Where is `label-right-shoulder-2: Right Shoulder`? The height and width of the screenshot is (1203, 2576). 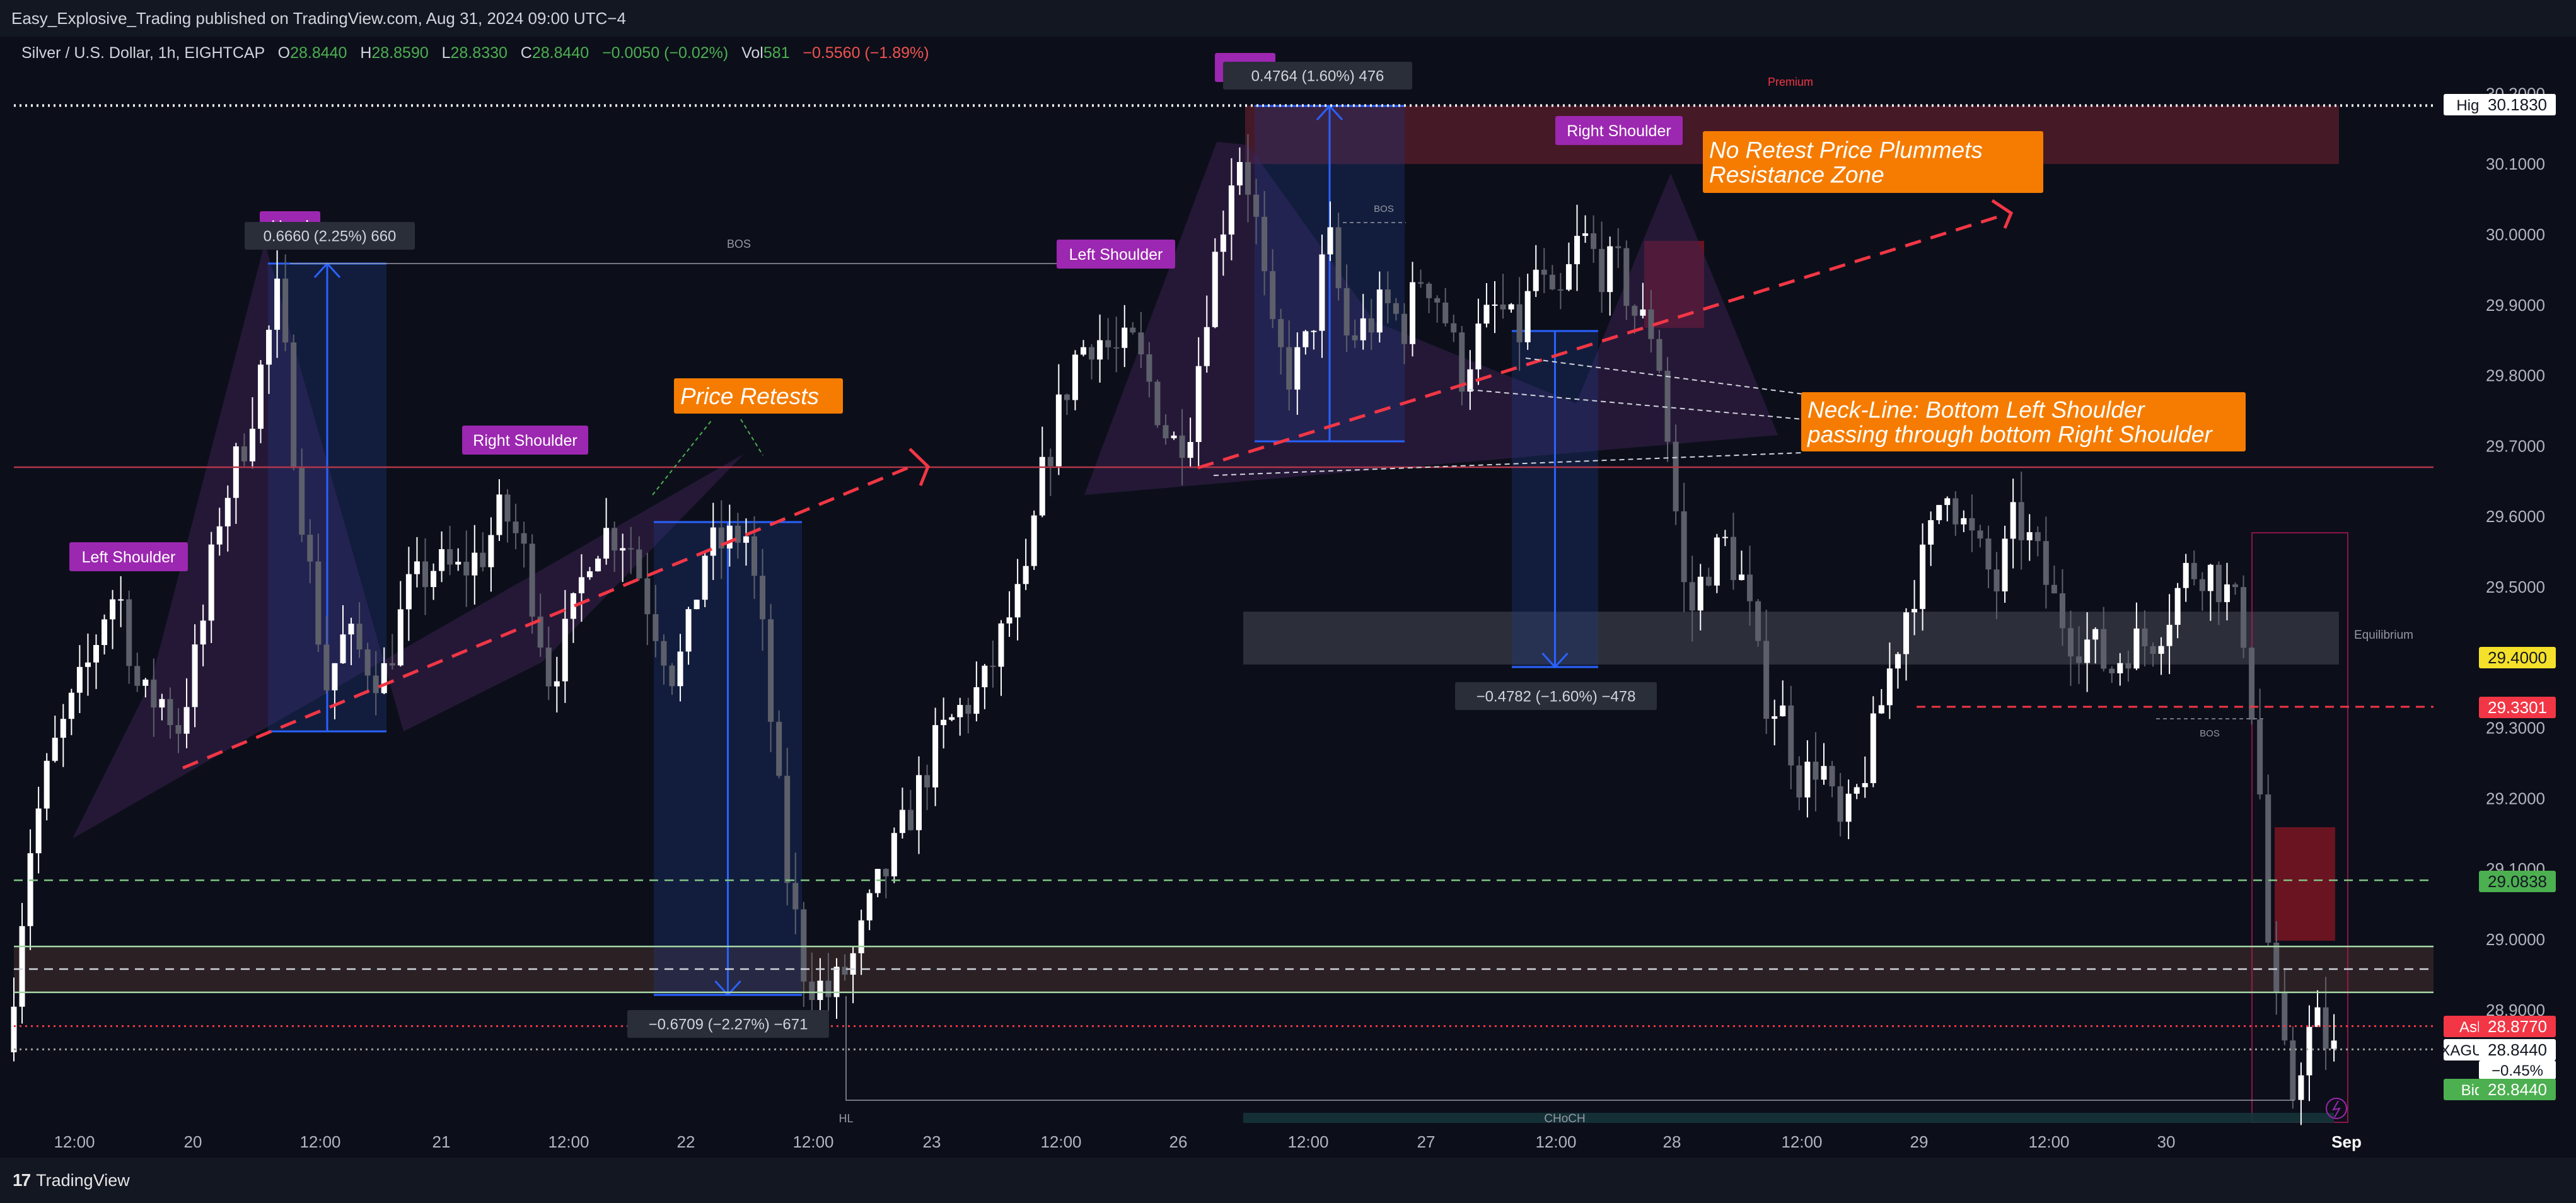 label-right-shoulder-2: Right Shoulder is located at coordinates (1619, 130).